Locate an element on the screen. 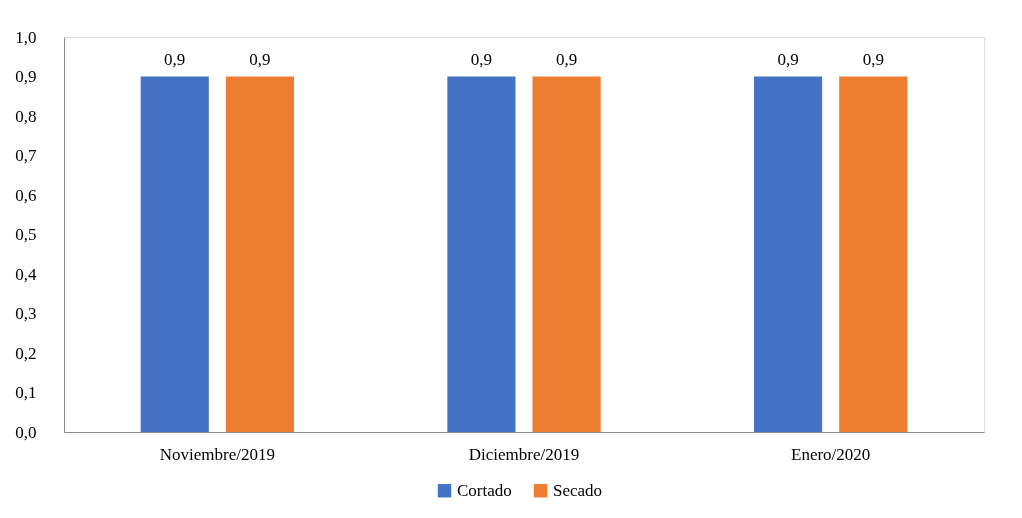  x-tick-label: Diciembre/2019 is located at coordinates (524, 454).